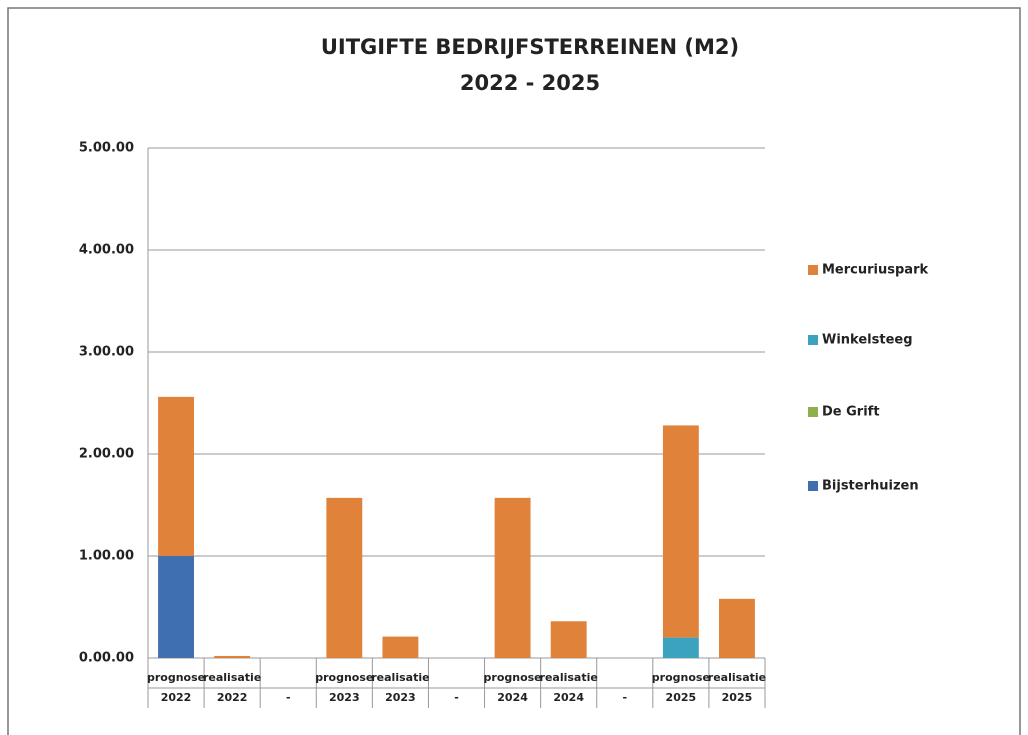 The image size is (1028, 735). Describe the element at coordinates (106, 454) in the screenshot. I see `y-tick-label: 2.00.00` at that location.